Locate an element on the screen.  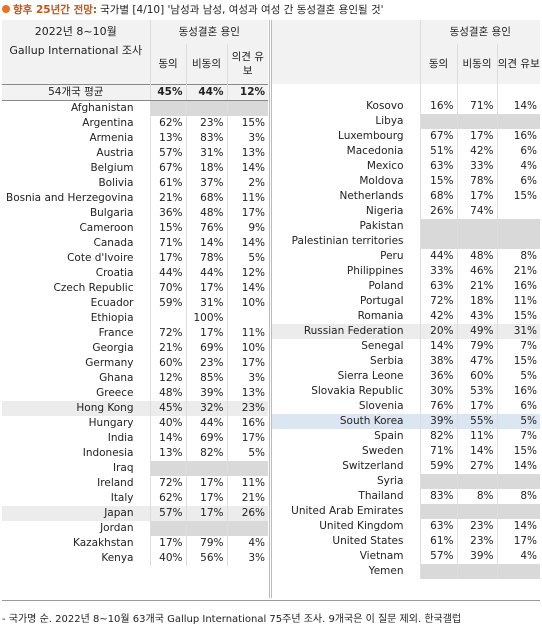
data-row: Thailand 83% 8% 8% is located at coordinates (406, 496).